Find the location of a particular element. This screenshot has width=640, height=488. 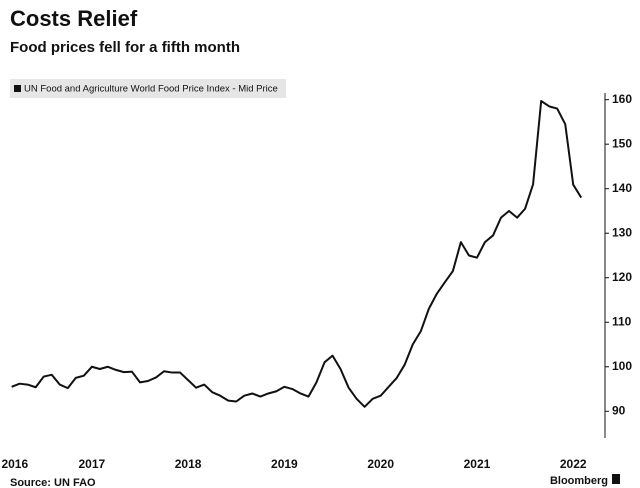

x-tick-label: 2018 is located at coordinates (188, 464).